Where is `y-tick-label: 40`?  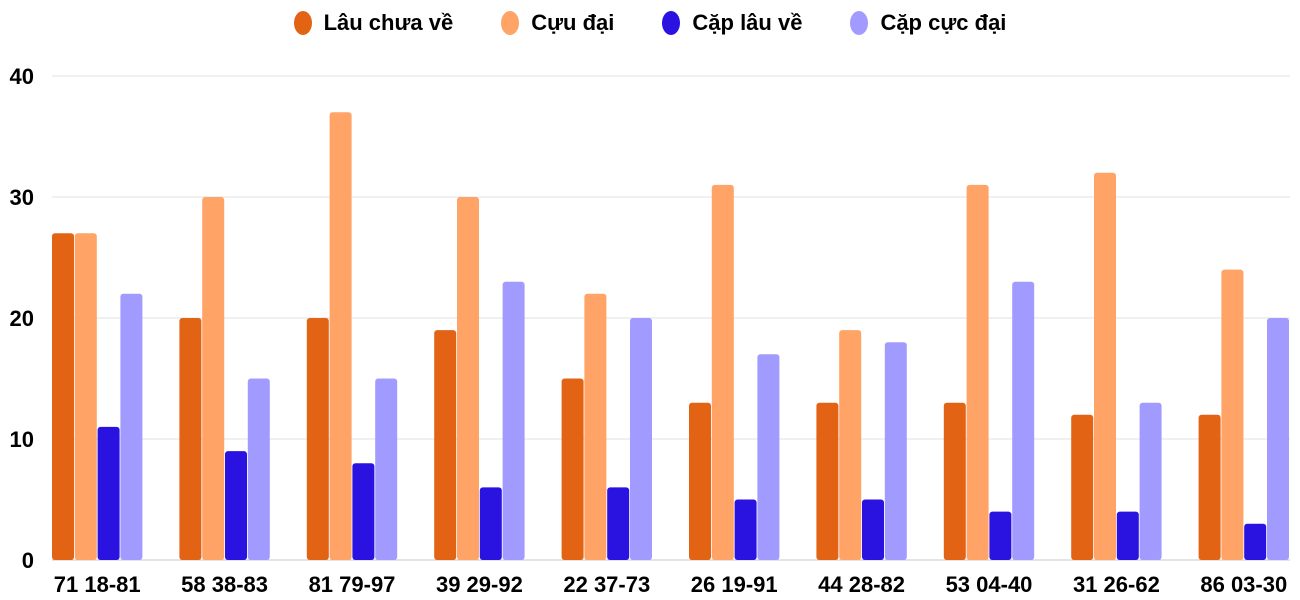 y-tick-label: 40 is located at coordinates (22, 76).